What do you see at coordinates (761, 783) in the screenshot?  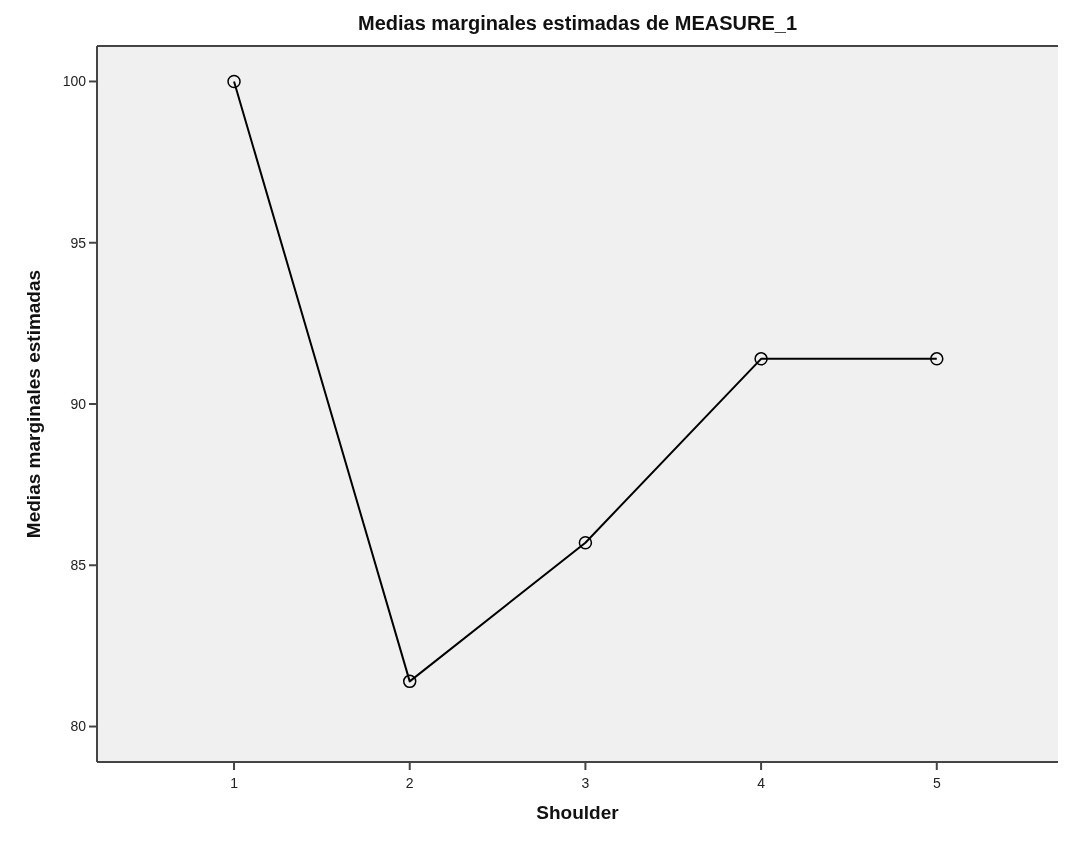 I see `x-tick-label: 4` at bounding box center [761, 783].